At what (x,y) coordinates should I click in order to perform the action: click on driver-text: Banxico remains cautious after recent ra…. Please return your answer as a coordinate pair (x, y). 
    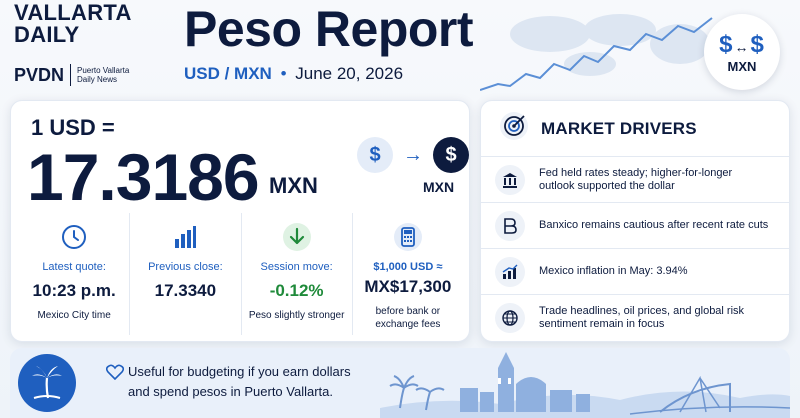
    Looking at the image, I should click on (654, 225).